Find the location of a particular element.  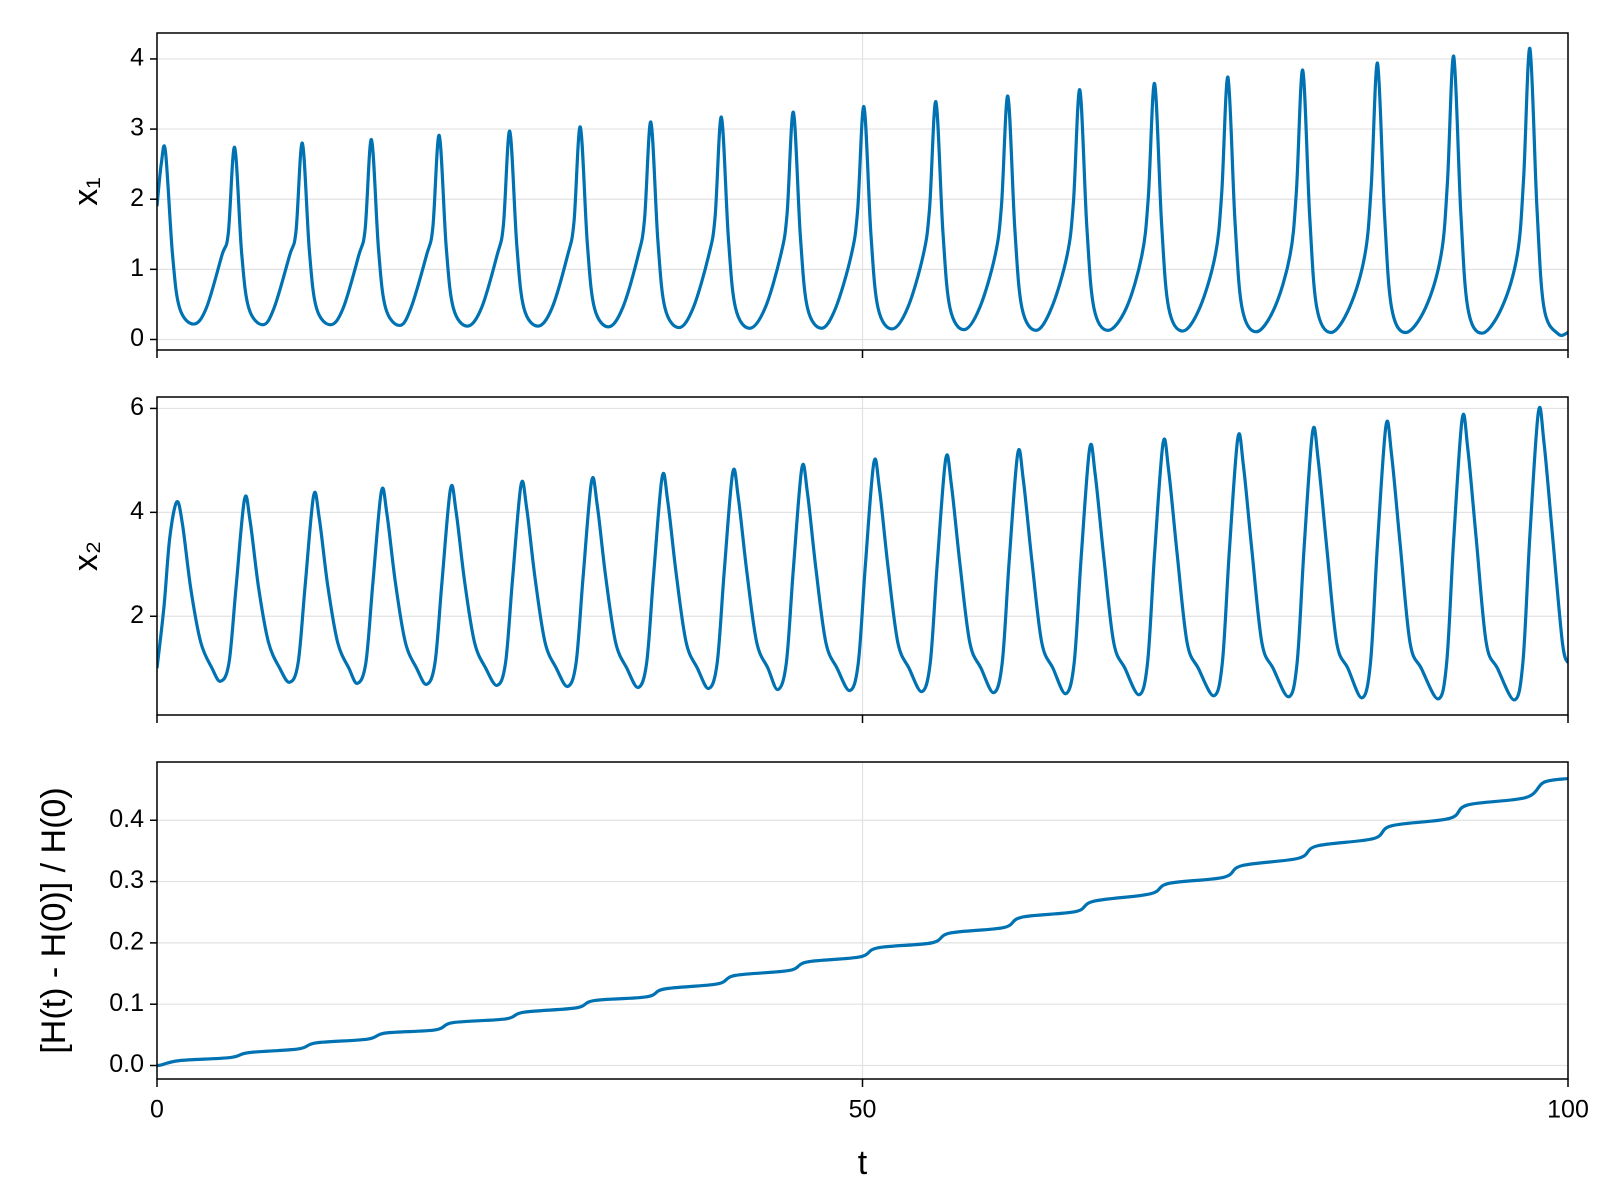

x-tick-label: 50 is located at coordinates (863, 1110).